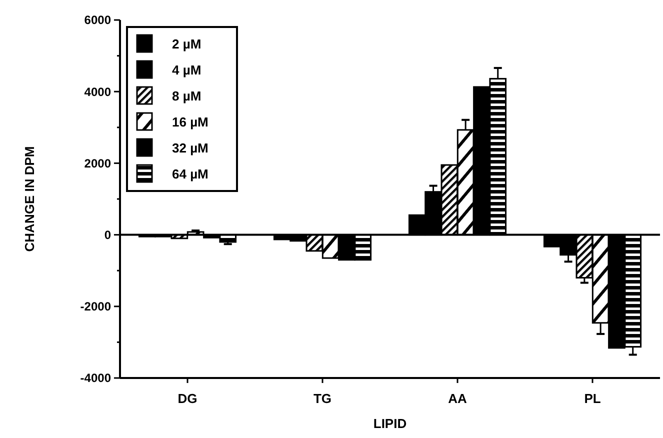 This screenshot has height=438, width=663. What do you see at coordinates (98, 20) in the screenshot?
I see `y-tick-label: 6000` at bounding box center [98, 20].